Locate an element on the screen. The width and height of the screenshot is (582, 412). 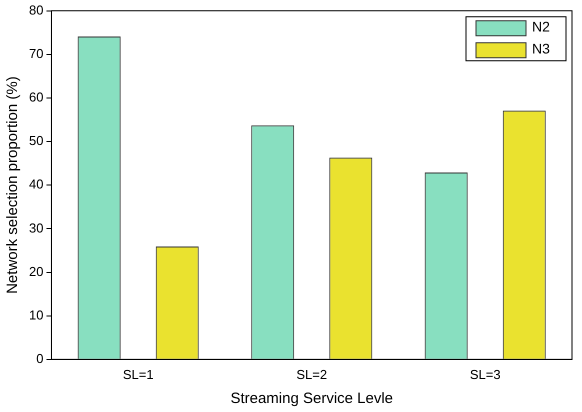
y-tick-label: 0 is located at coordinates (40, 358).